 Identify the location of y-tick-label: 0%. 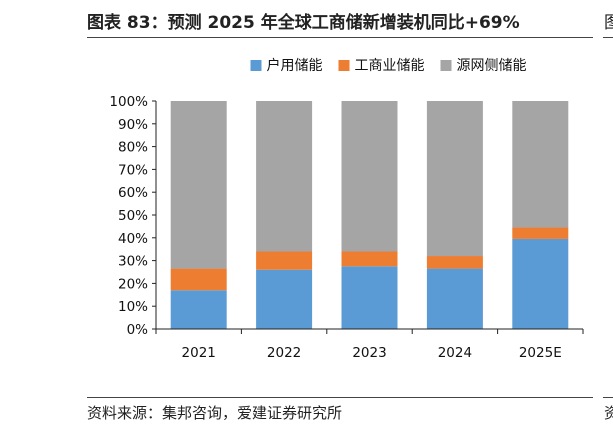
(138, 330).